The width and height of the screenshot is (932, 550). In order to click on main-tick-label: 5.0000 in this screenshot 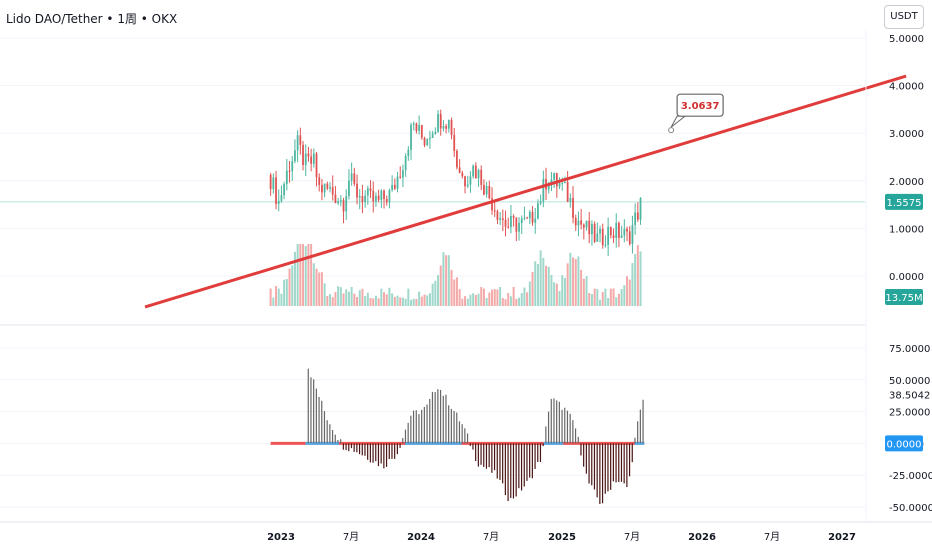, I will do `click(906, 39)`.